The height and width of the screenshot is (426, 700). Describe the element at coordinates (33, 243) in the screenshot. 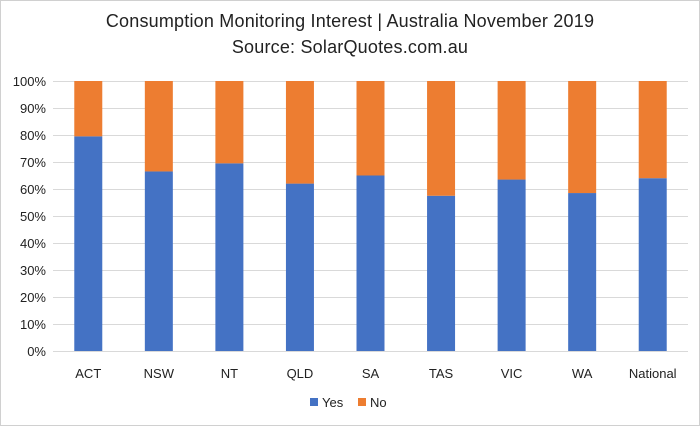

I see `y-tick-label: 40%` at that location.